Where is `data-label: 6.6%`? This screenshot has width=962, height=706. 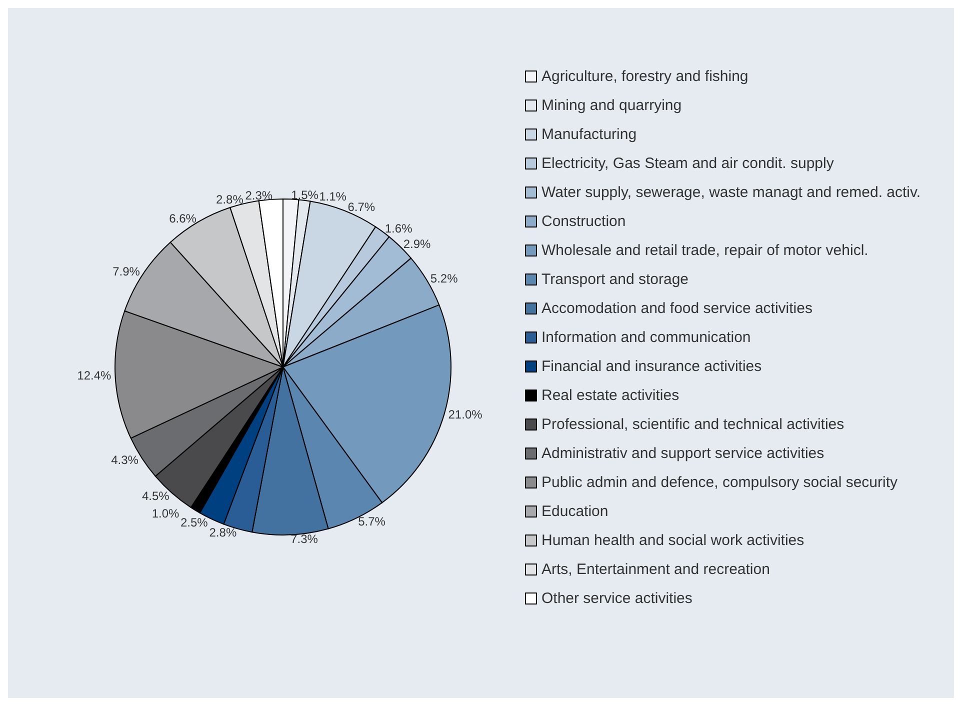
data-label: 6.6% is located at coordinates (183, 218).